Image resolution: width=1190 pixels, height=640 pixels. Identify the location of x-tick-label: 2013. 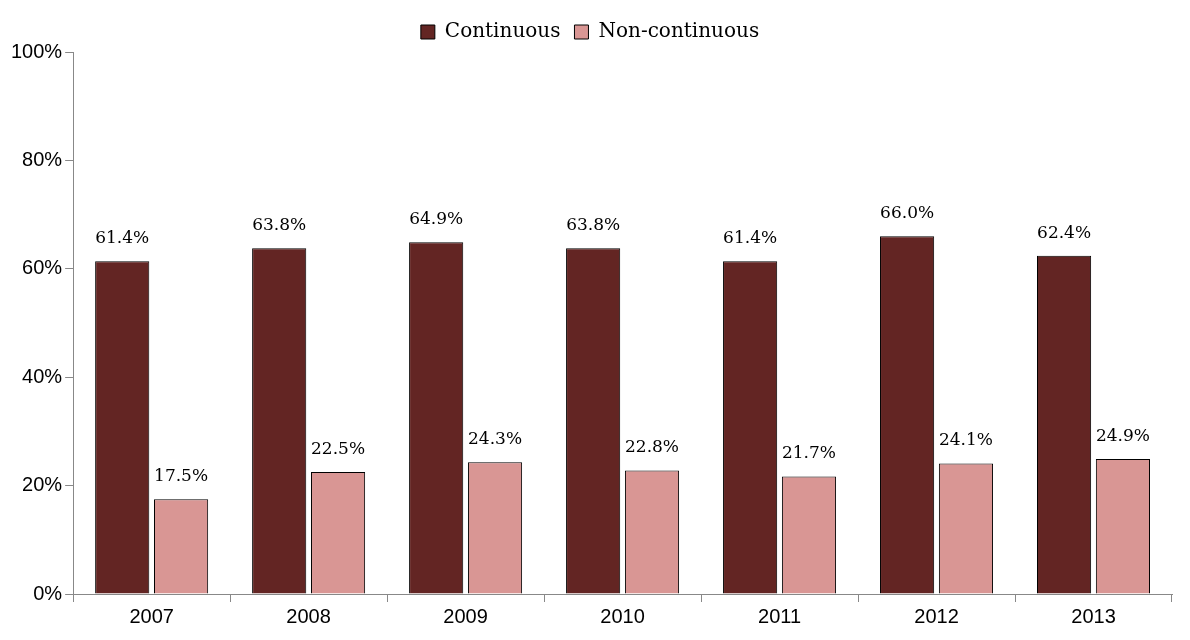
(1093, 615).